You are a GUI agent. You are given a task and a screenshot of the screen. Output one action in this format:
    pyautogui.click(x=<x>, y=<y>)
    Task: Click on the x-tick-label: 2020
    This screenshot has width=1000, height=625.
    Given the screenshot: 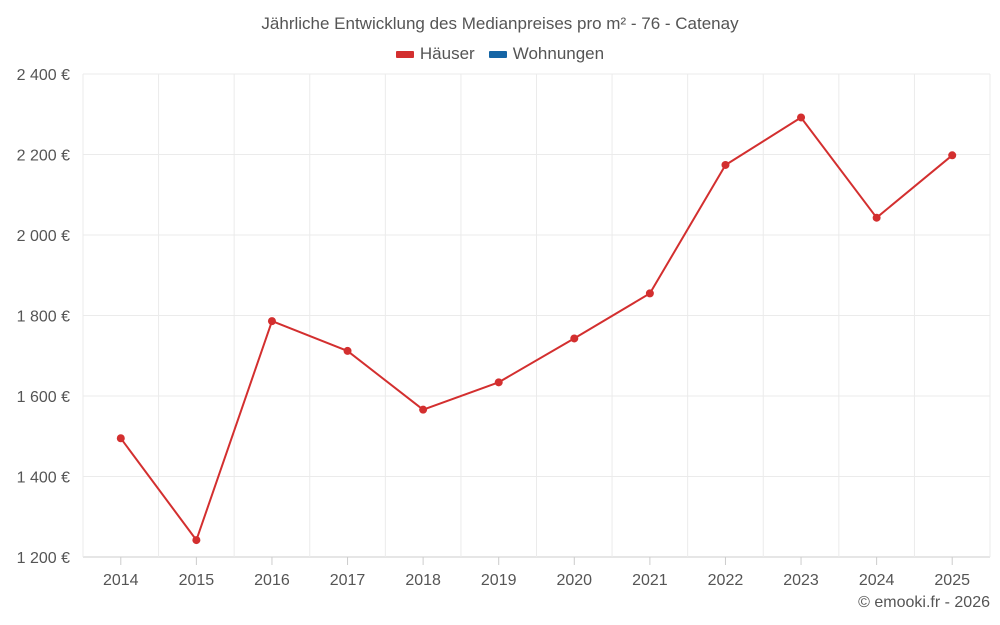 What is the action you would take?
    pyautogui.click(x=574, y=580)
    